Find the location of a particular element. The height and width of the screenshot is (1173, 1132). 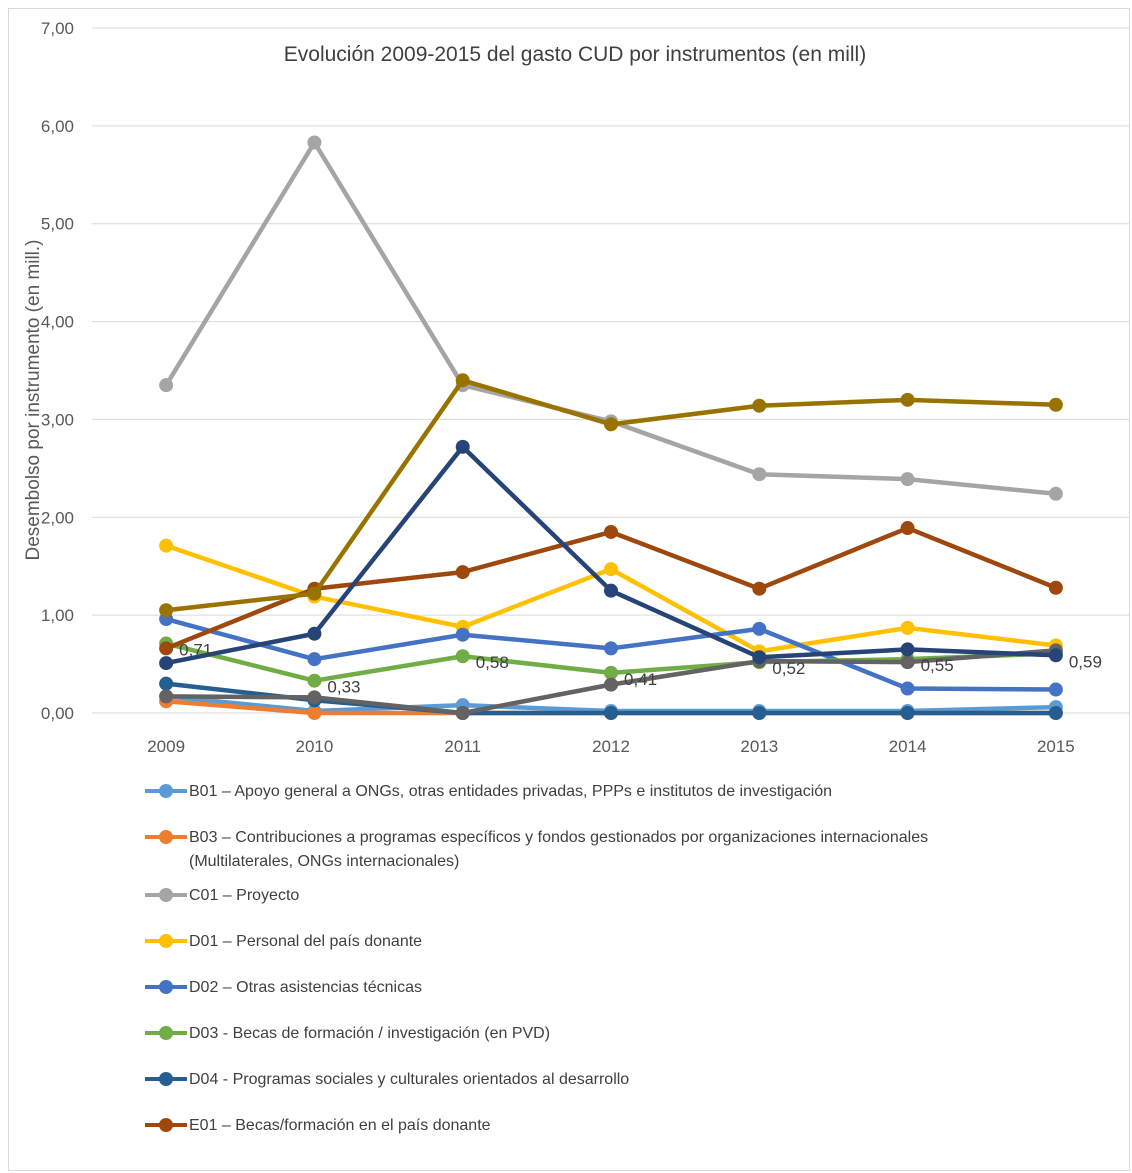

x-tick-label: 2012 is located at coordinates (611, 746).